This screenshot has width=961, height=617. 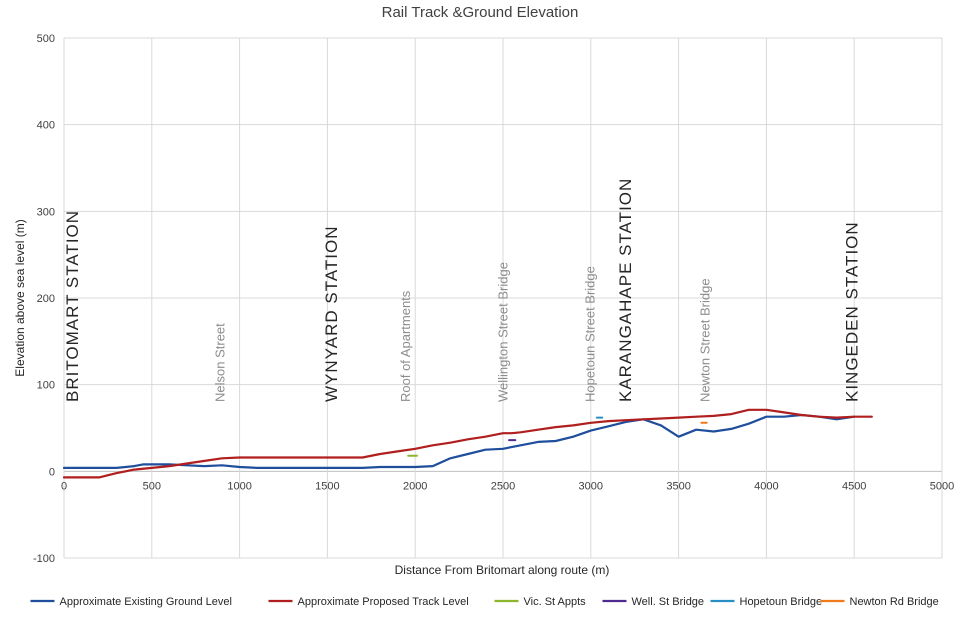 I want to click on legend-label: Approximate Proposed Track Level, so click(x=383, y=602).